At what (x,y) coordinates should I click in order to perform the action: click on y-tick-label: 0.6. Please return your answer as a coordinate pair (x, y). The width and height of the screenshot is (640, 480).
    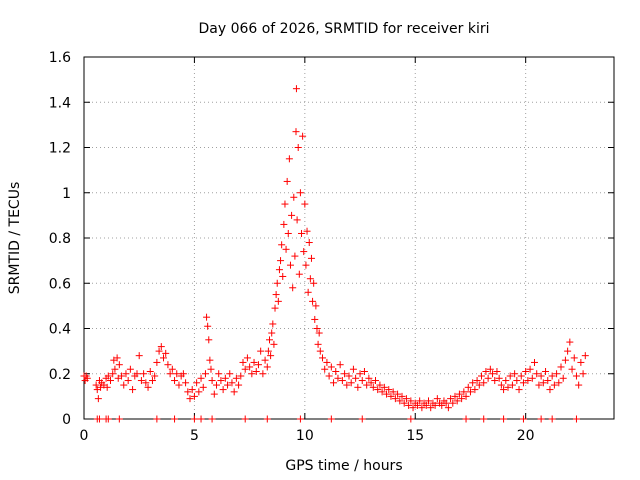
    Looking at the image, I should click on (60, 284).